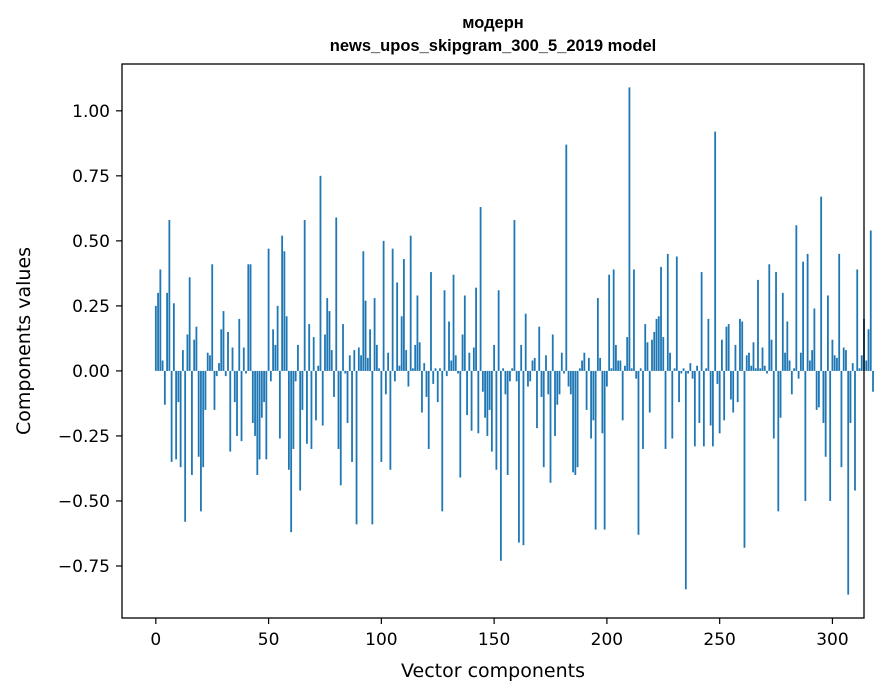 The width and height of the screenshot is (880, 696). Describe the element at coordinates (607, 640) in the screenshot. I see `x-tick-label: 200` at that location.